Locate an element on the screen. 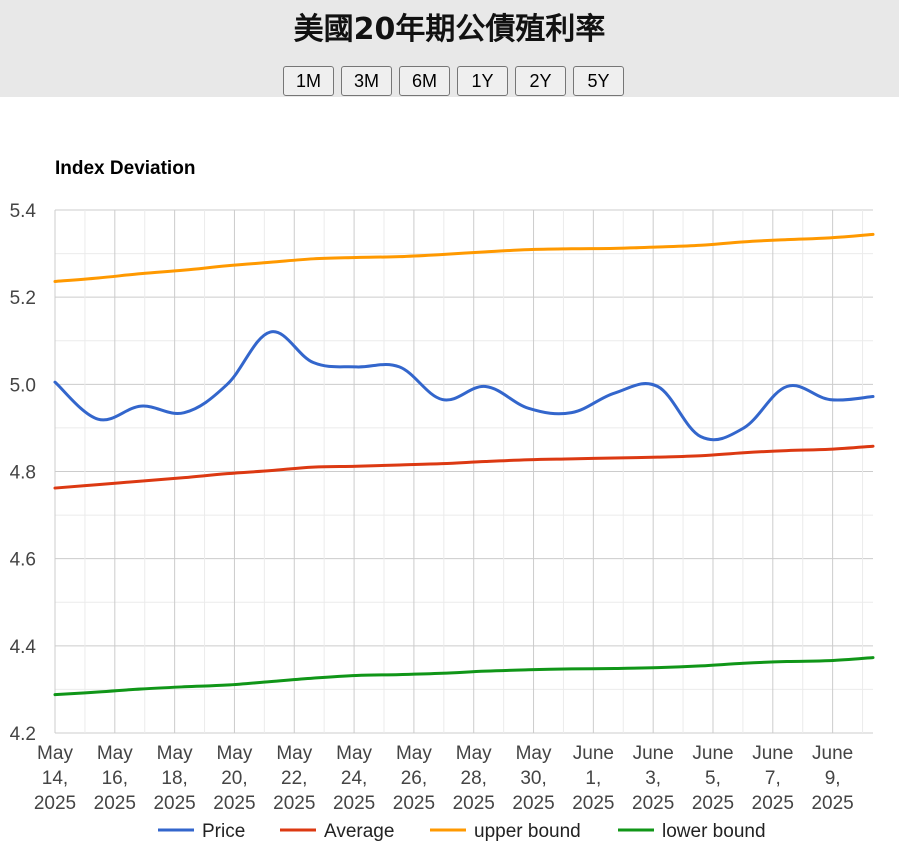 The height and width of the screenshot is (844, 899). x-tick-label: June 7, 2025 is located at coordinates (773, 778).